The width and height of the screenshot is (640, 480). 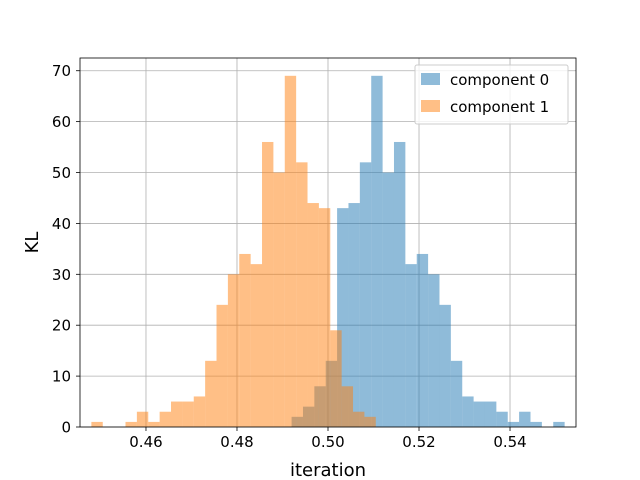 What do you see at coordinates (61, 326) in the screenshot?
I see `y-tick-label: 20` at bounding box center [61, 326].